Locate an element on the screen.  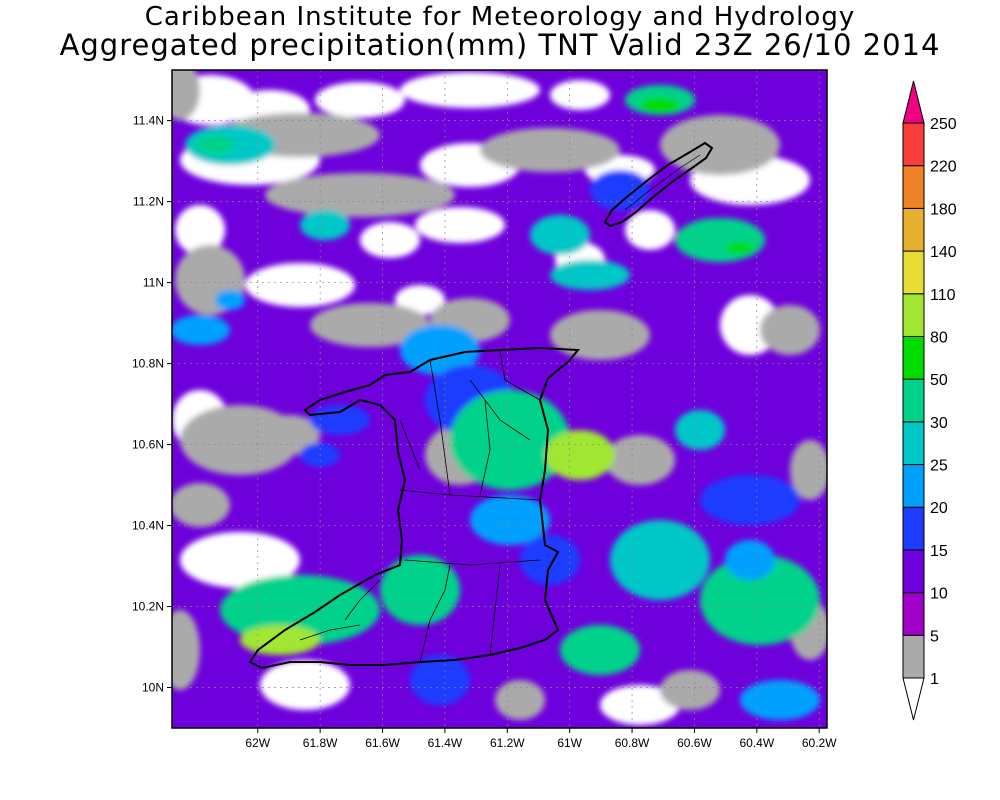
colorbar-label: 80 is located at coordinates (939, 337).